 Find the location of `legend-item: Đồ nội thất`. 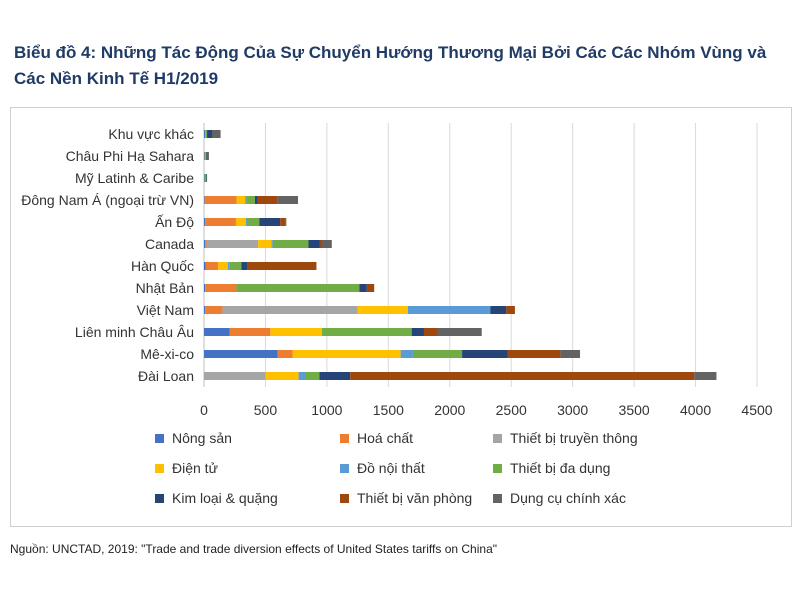

legend-item: Đồ nội thất is located at coordinates (382, 468).